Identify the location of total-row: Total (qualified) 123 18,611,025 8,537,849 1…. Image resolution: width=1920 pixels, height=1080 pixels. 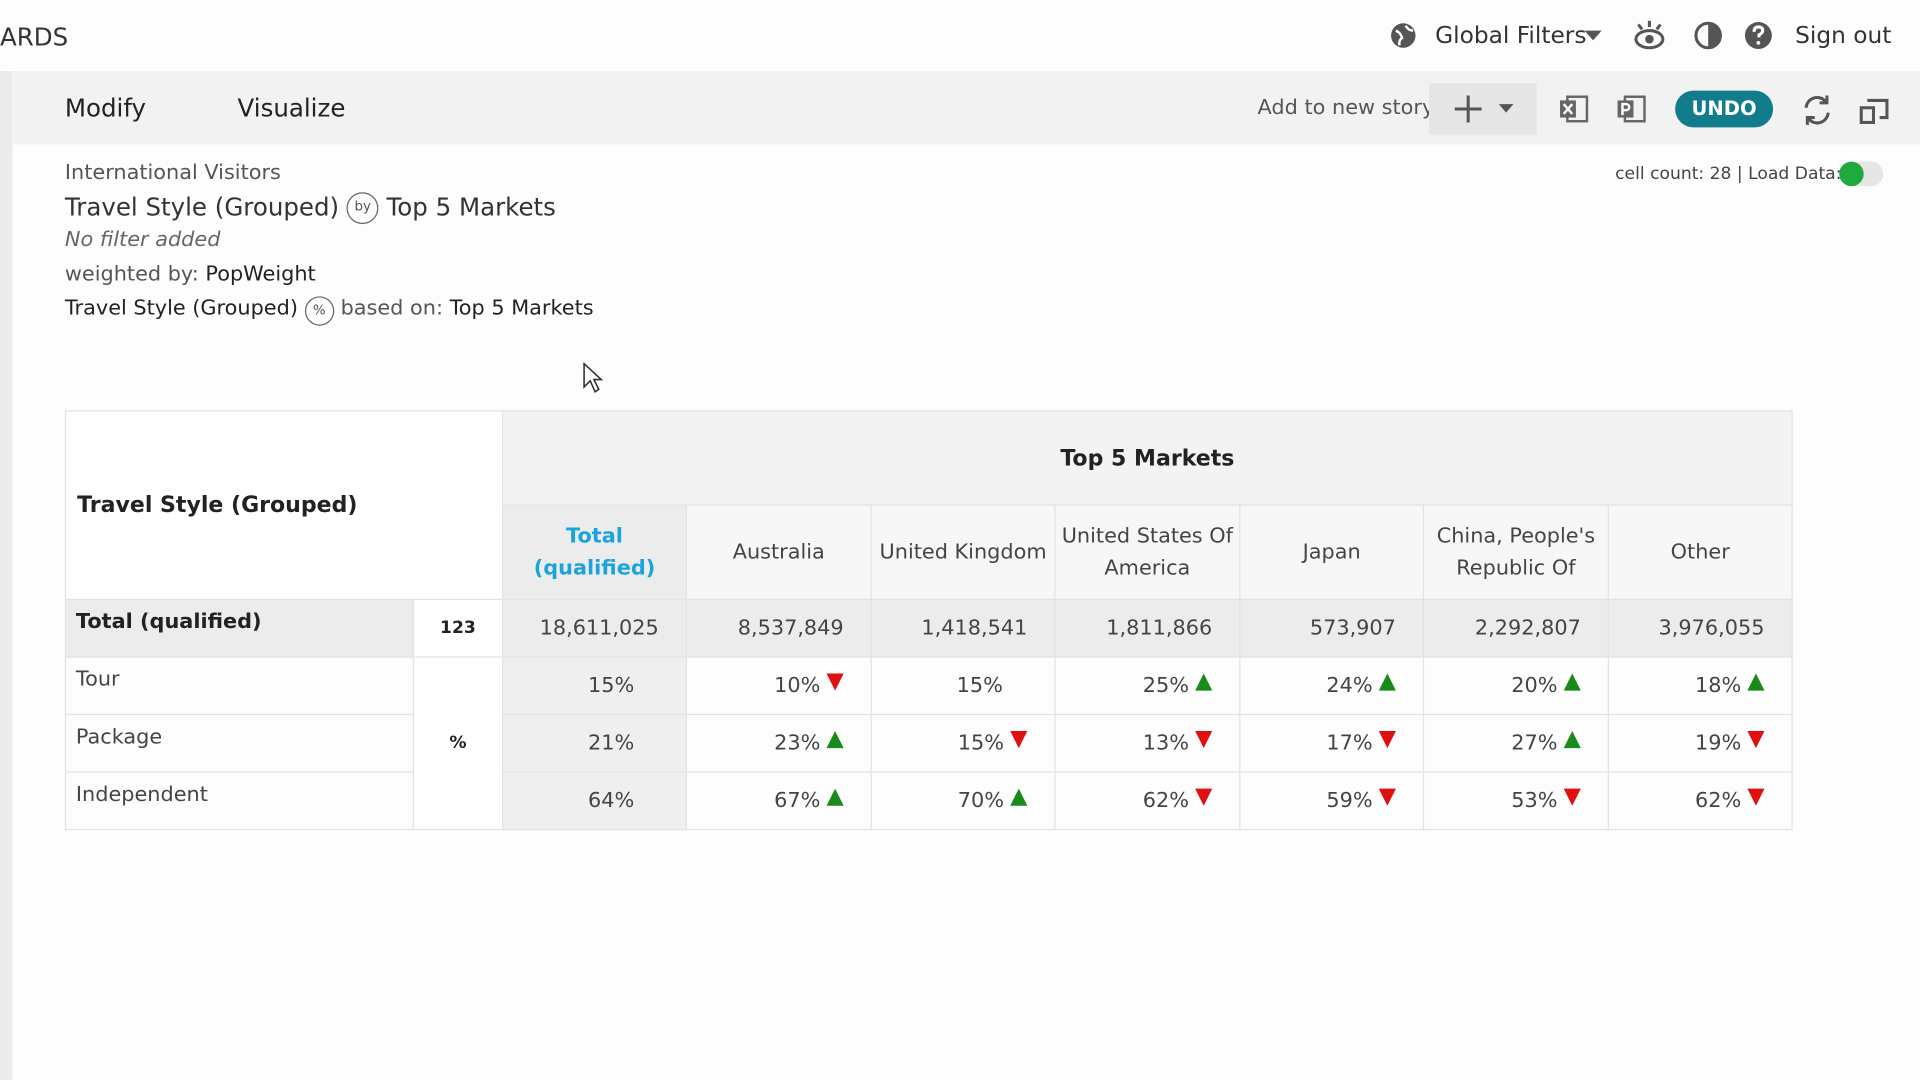
(928, 628).